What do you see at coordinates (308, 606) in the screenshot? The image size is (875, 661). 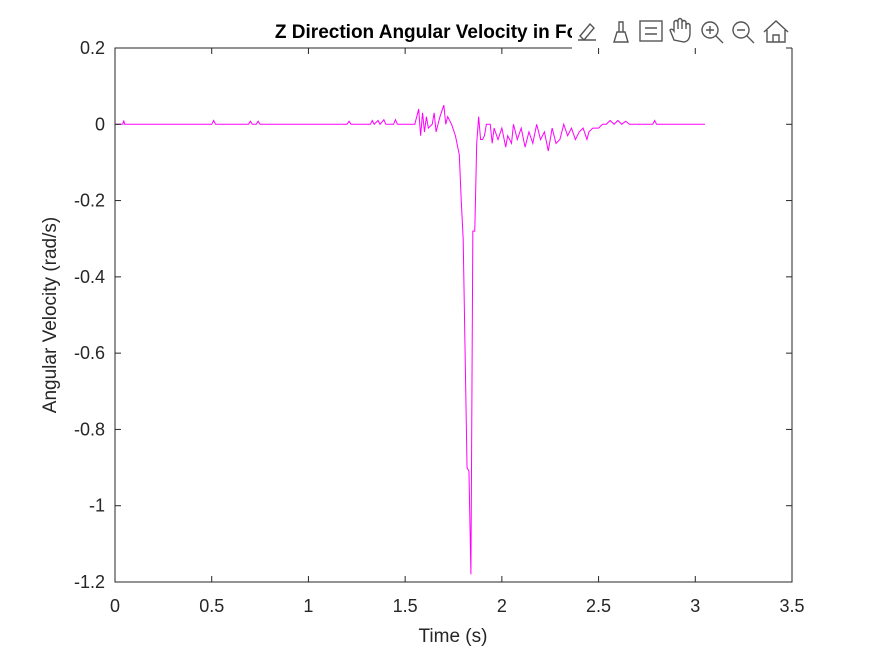 I see `x-tick-label: 1` at bounding box center [308, 606].